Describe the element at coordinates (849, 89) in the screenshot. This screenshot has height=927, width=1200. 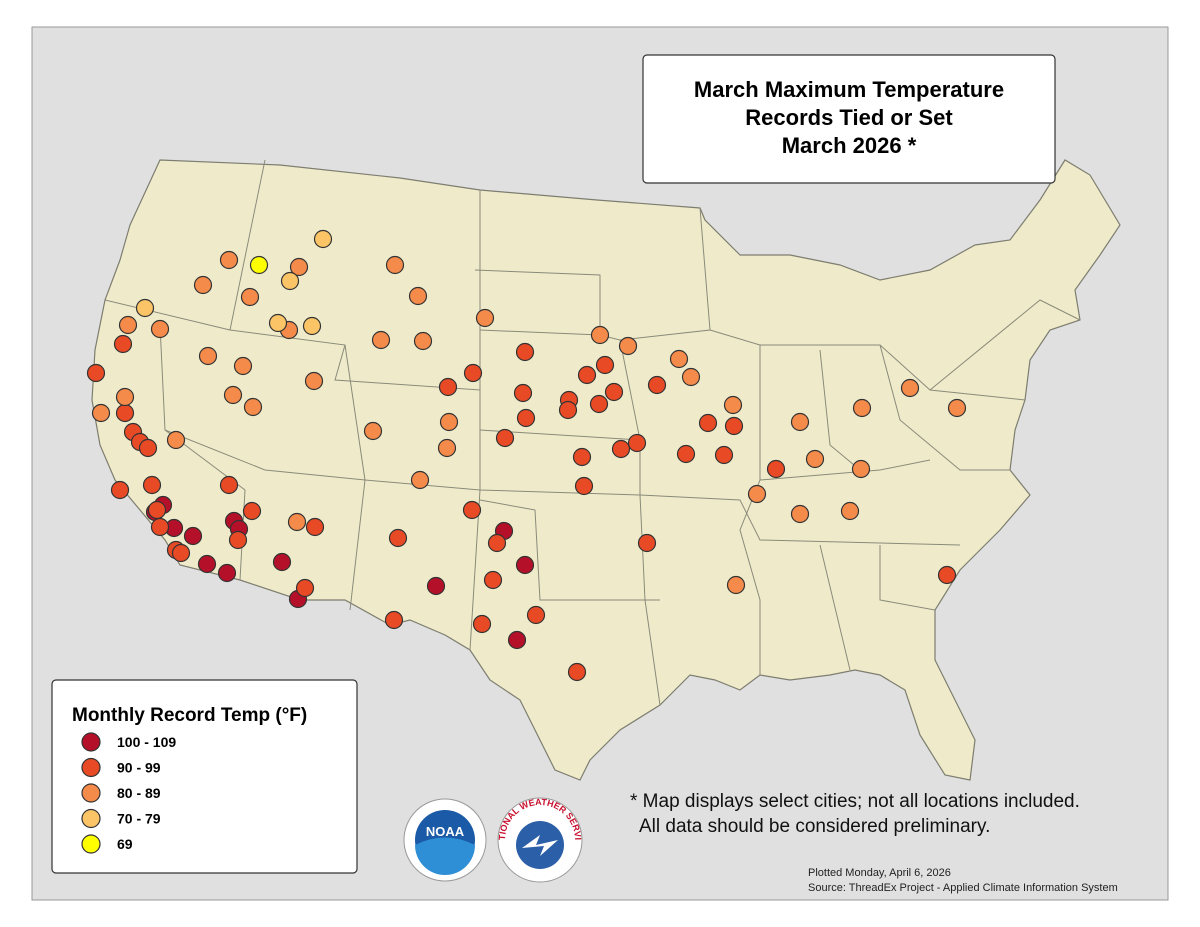
I see `title-line: March Maximum Temperature` at that location.